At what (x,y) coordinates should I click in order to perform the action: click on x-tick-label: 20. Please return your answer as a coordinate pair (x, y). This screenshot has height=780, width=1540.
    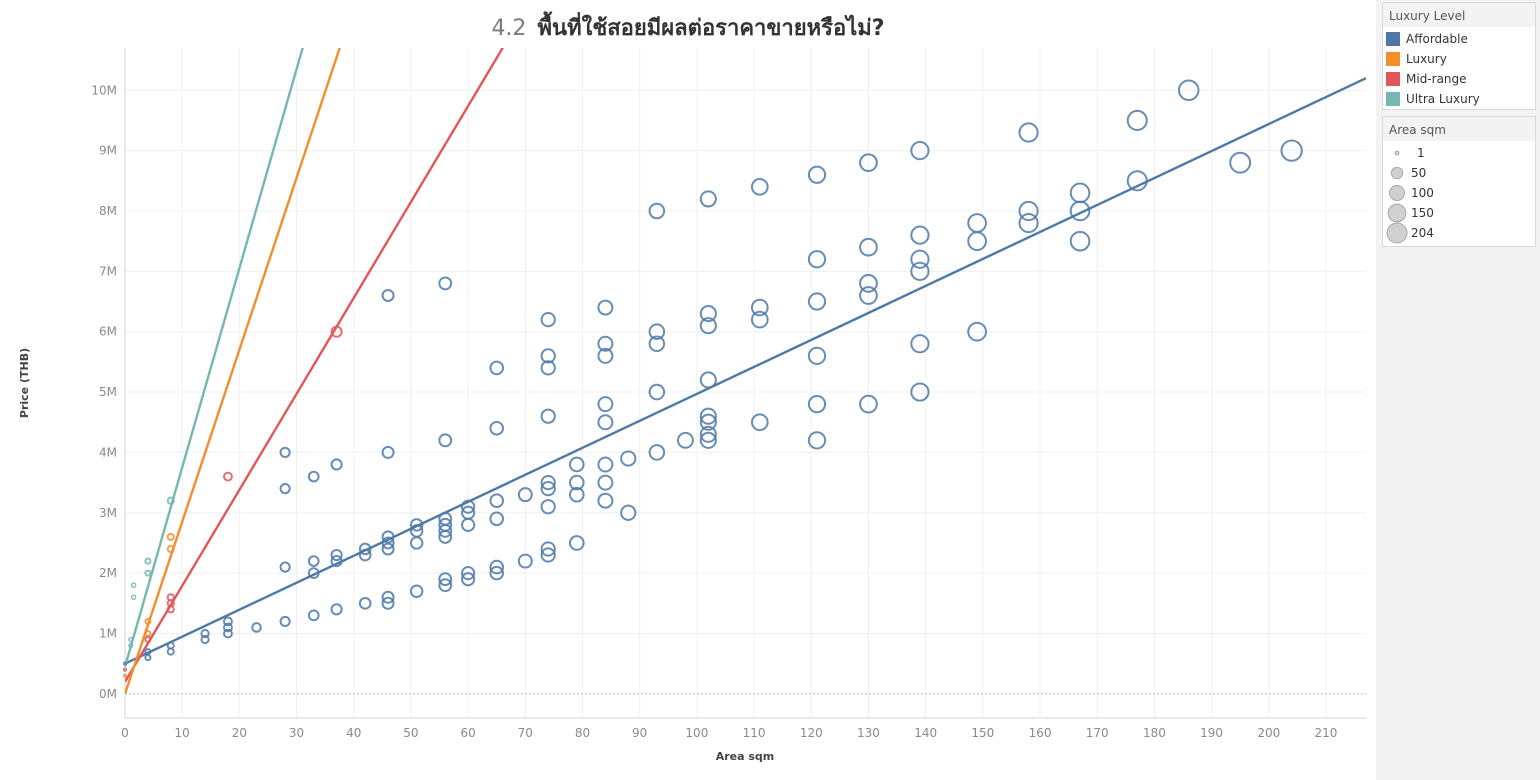
    Looking at the image, I should click on (239, 733).